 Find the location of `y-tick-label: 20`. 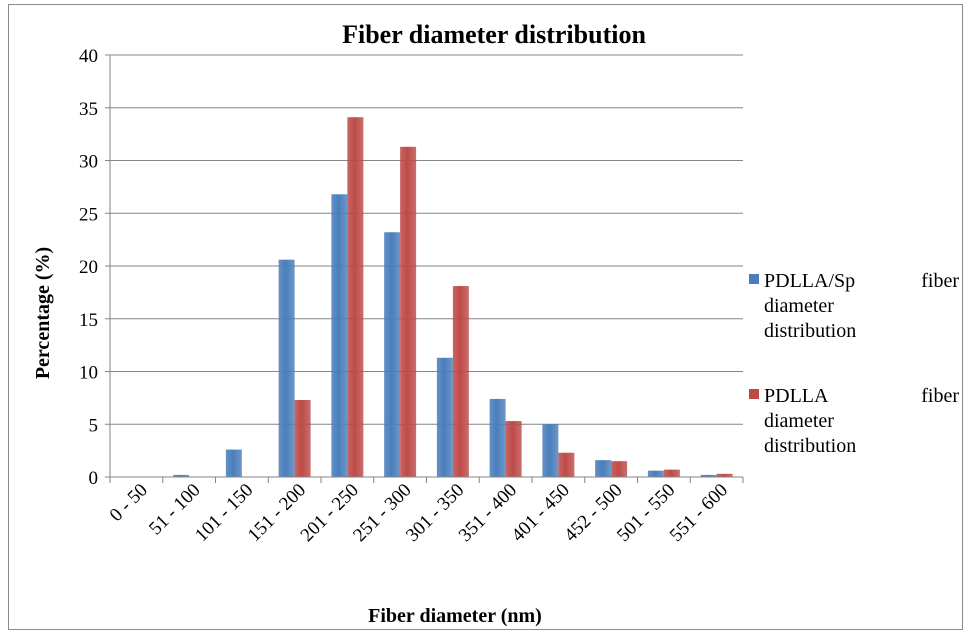

y-tick-label: 20 is located at coordinates (88, 267).